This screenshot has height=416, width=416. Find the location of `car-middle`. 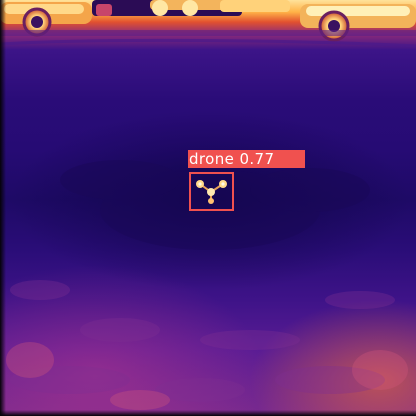

car-middle is located at coordinates (191, 8).